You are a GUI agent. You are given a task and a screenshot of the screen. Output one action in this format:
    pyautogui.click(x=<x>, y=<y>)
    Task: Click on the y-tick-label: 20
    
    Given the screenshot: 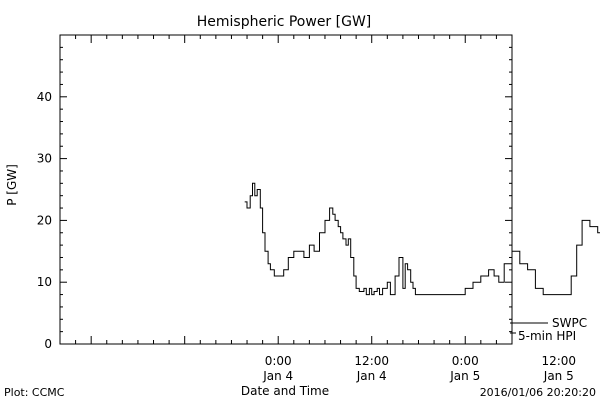 What is the action you would take?
    pyautogui.click(x=44, y=220)
    